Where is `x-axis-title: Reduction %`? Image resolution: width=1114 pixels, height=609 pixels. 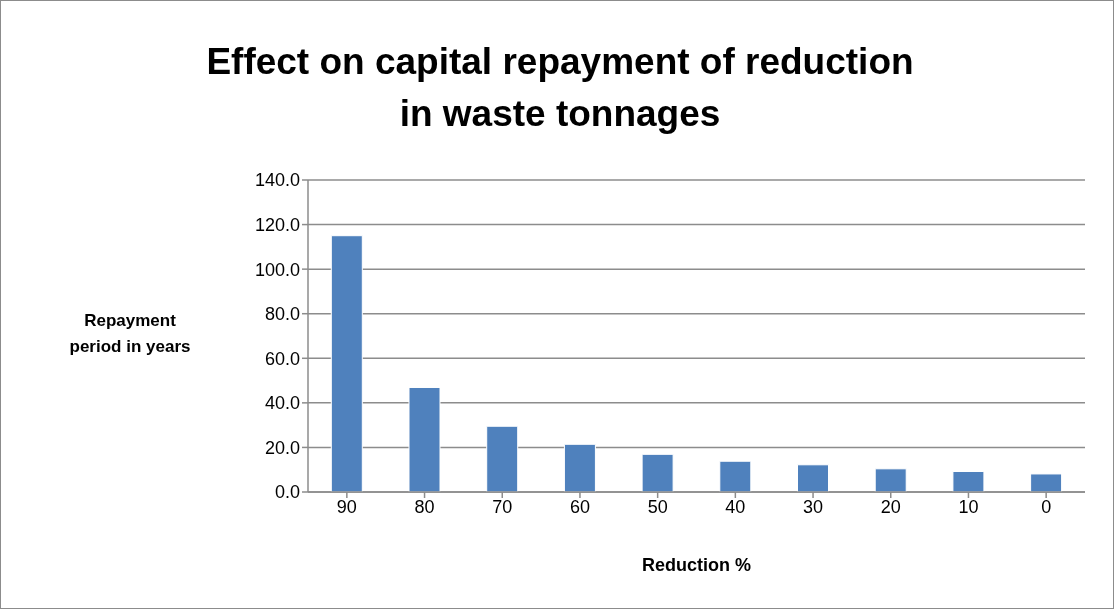 x-axis-title: Reduction % is located at coordinates (696, 565).